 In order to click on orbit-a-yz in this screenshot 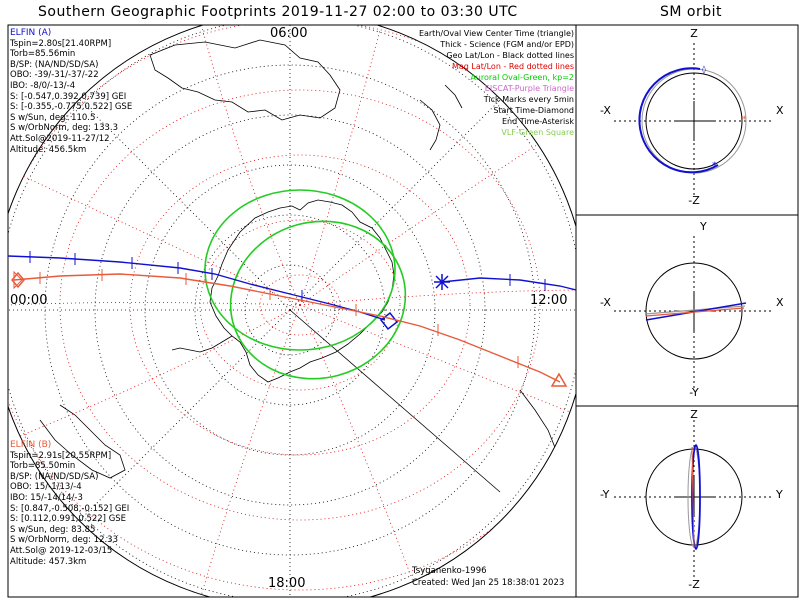, I will do `click(696, 497)`.